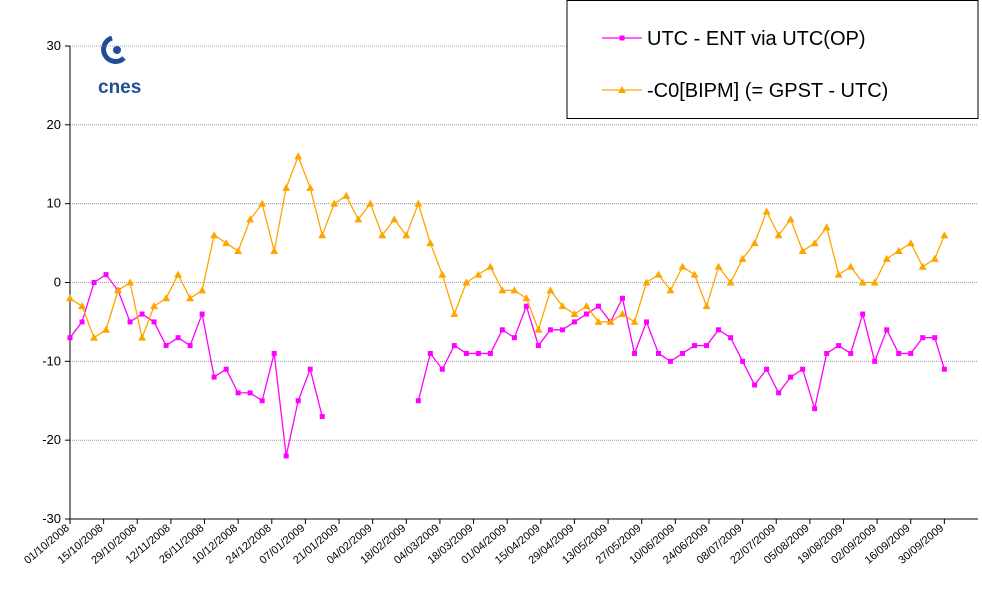 This screenshot has height=595, width=982. Describe the element at coordinates (54, 45) in the screenshot. I see `y-tick-label: 30` at that location.